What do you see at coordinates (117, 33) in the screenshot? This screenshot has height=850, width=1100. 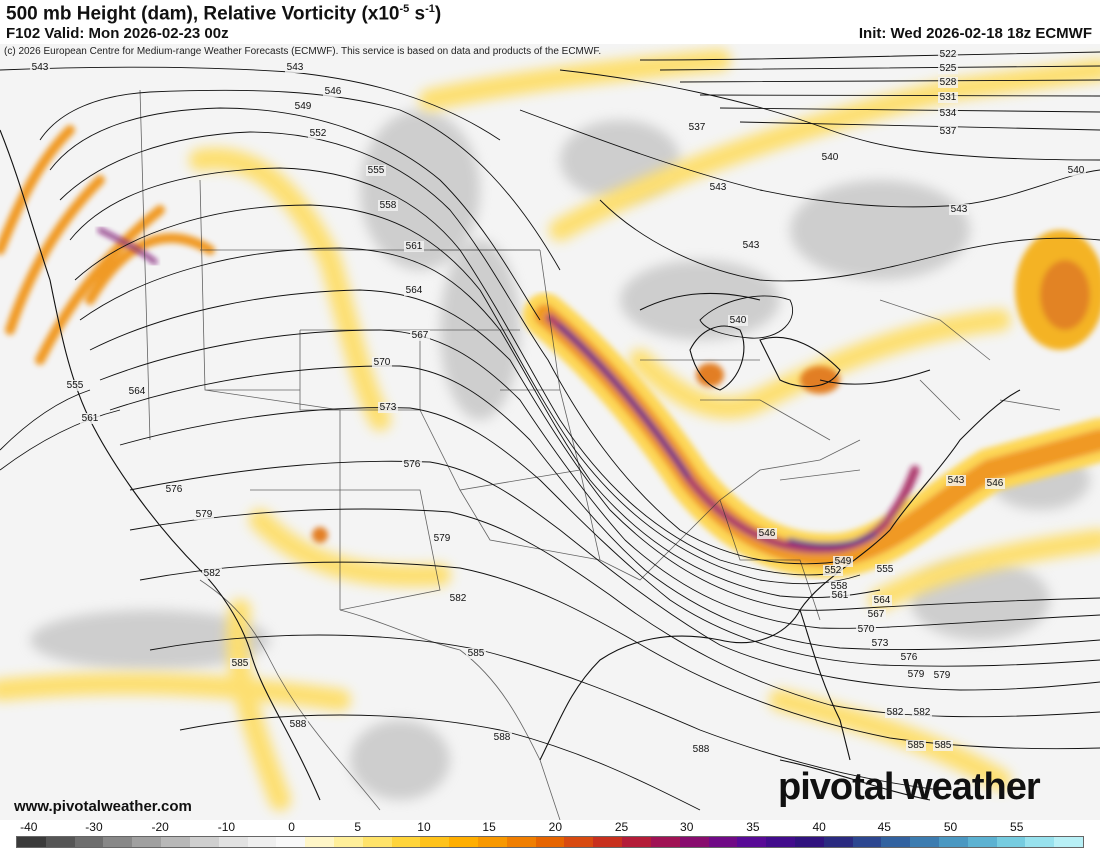 I see `valid-time: F102 Valid: Mon 2026-02-23 00z` at bounding box center [117, 33].